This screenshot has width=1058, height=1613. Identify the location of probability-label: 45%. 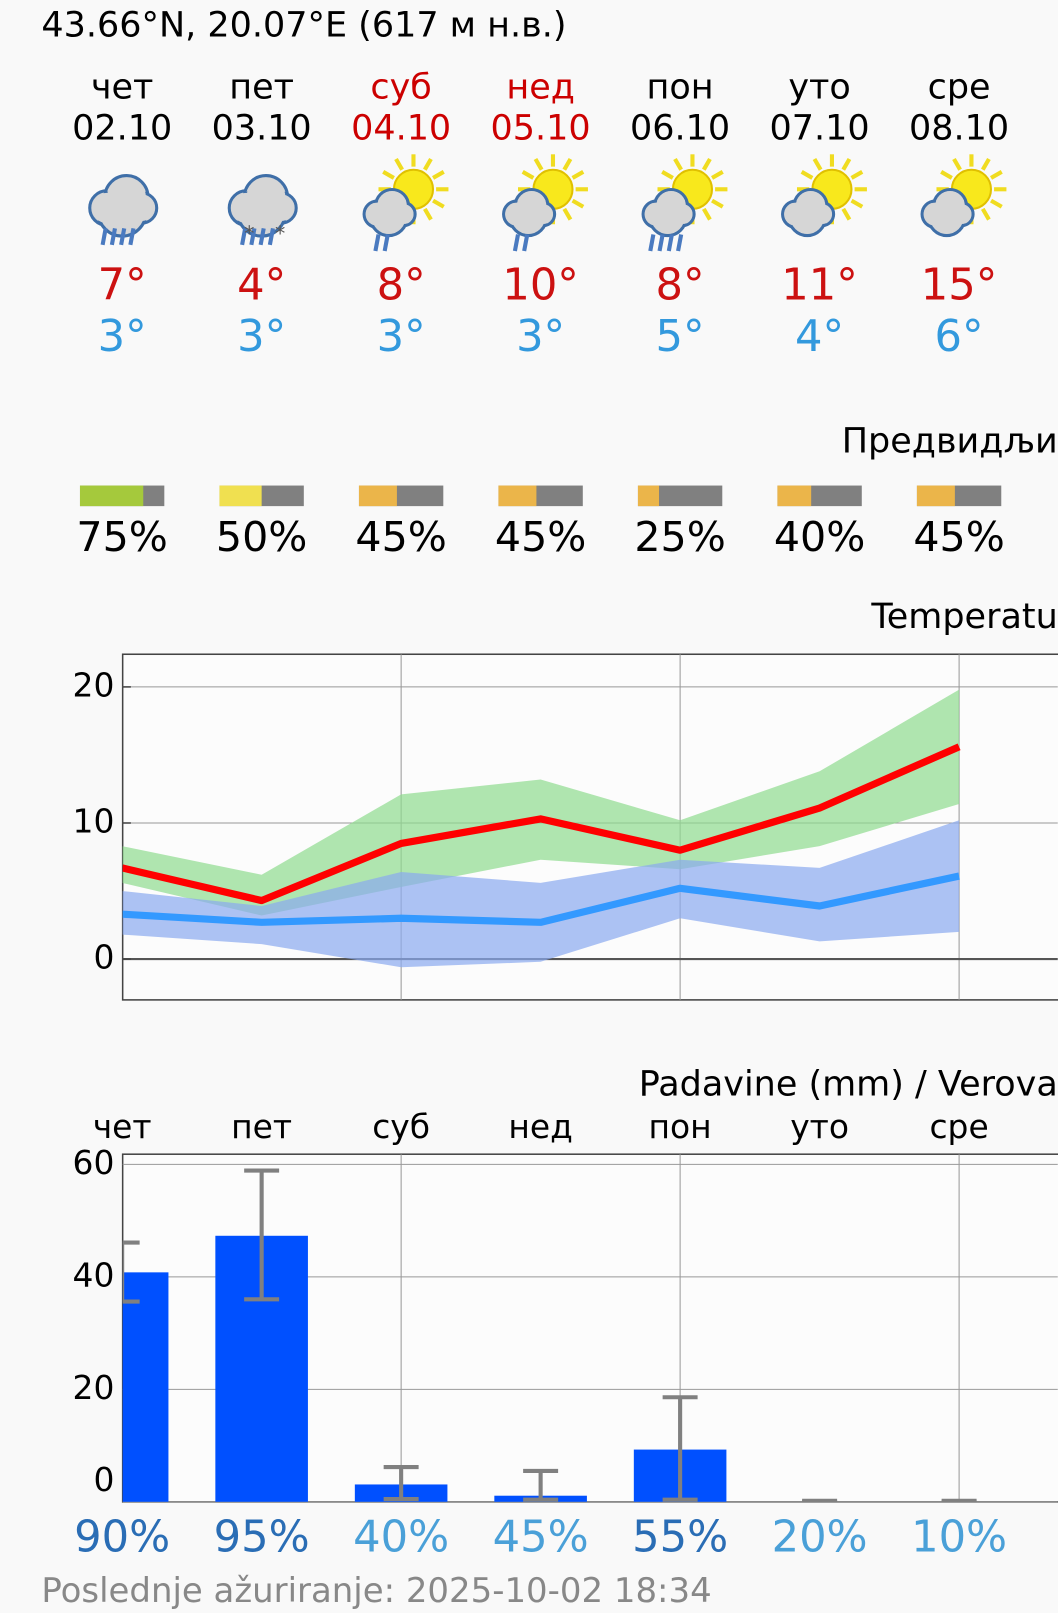
(541, 1537).